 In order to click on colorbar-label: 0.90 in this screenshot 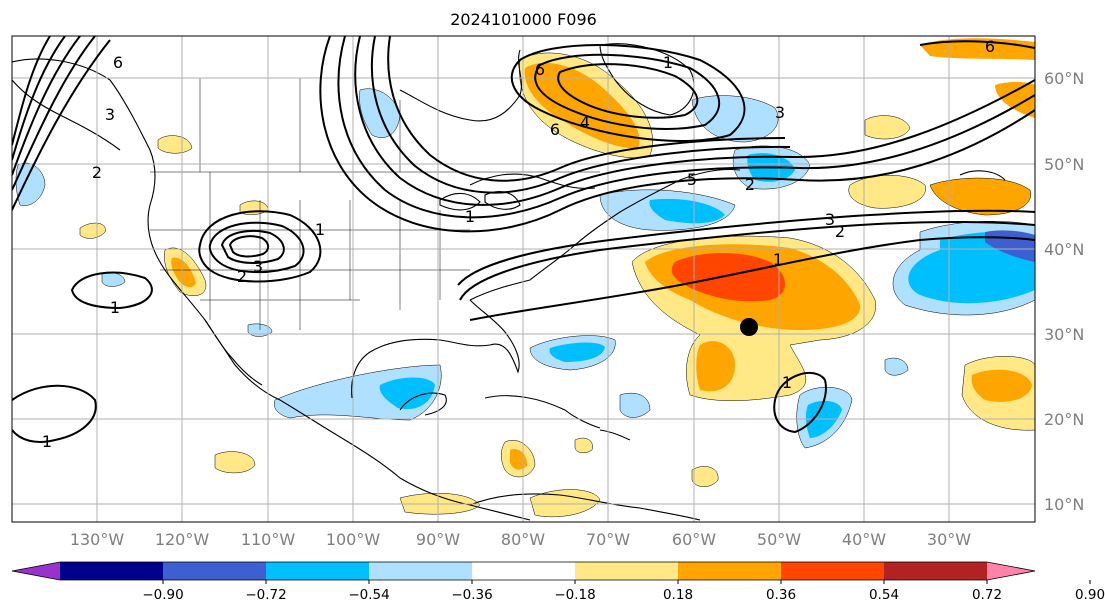, I will do `click(1090, 595)`.